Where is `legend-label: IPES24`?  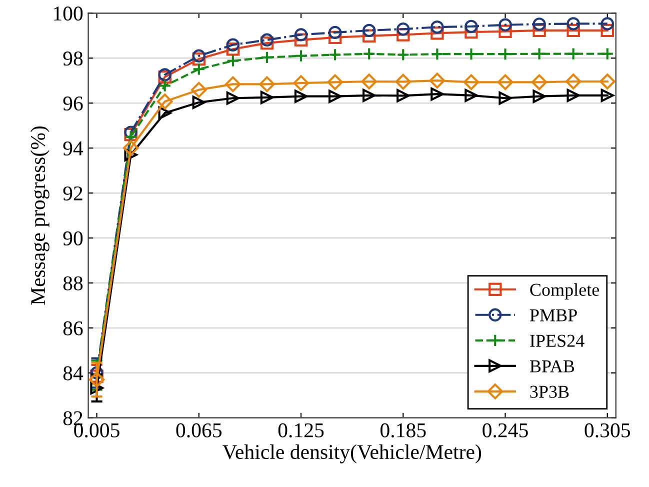 legend-label: IPES24 is located at coordinates (557, 340).